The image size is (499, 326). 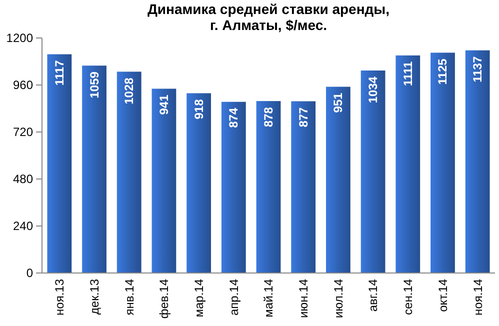 I want to click on data-label: 1059, so click(x=94, y=84).